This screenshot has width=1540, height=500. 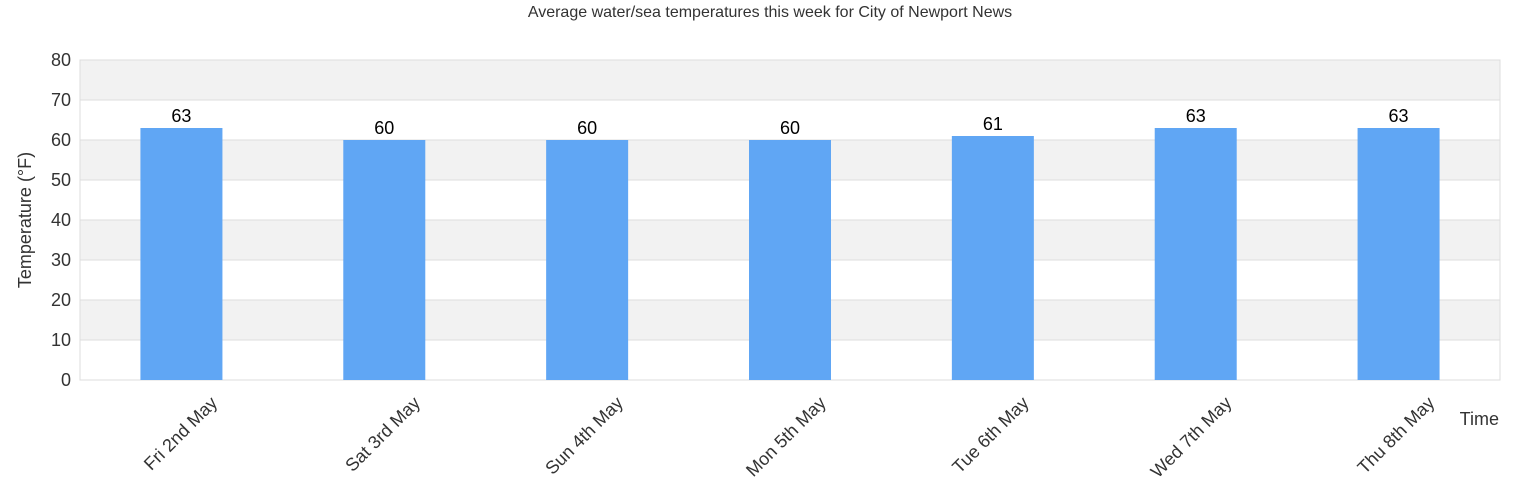 What do you see at coordinates (61, 340) in the screenshot?
I see `y-tick-label: 10` at bounding box center [61, 340].